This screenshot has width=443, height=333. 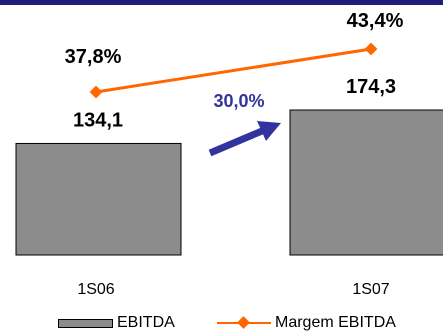 What do you see at coordinates (375, 21) in the screenshot?
I see `margin-value-label: 43,4%` at bounding box center [375, 21].